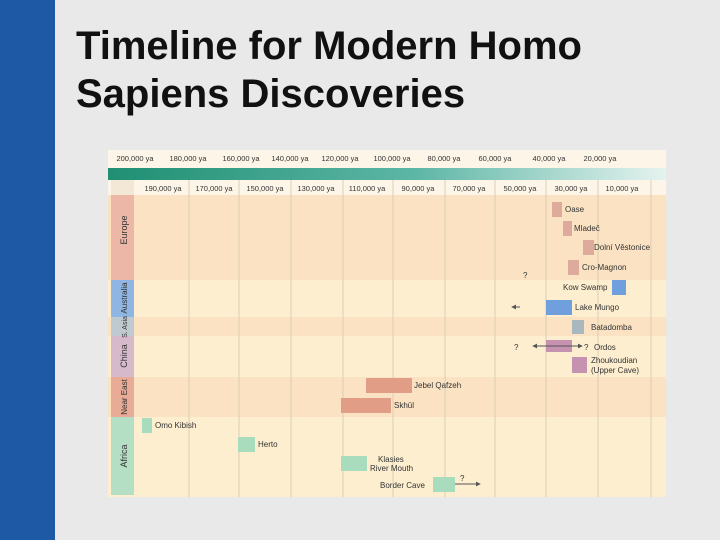 The image size is (720, 540). What do you see at coordinates (214, 188) in the screenshot?
I see `sub-tick-label: 170,000 ya` at bounding box center [214, 188].